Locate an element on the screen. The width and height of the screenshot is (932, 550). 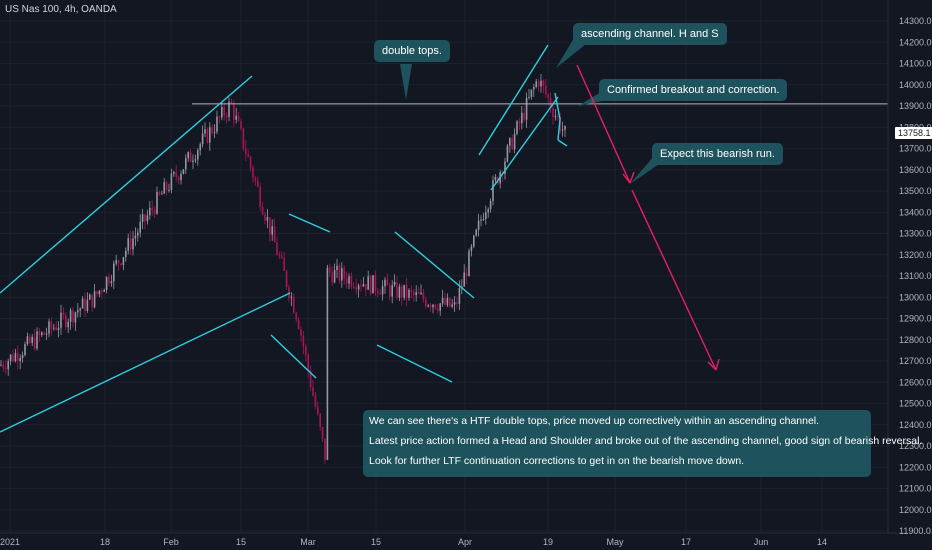
time-tick-label: 18 is located at coordinates (105, 542).